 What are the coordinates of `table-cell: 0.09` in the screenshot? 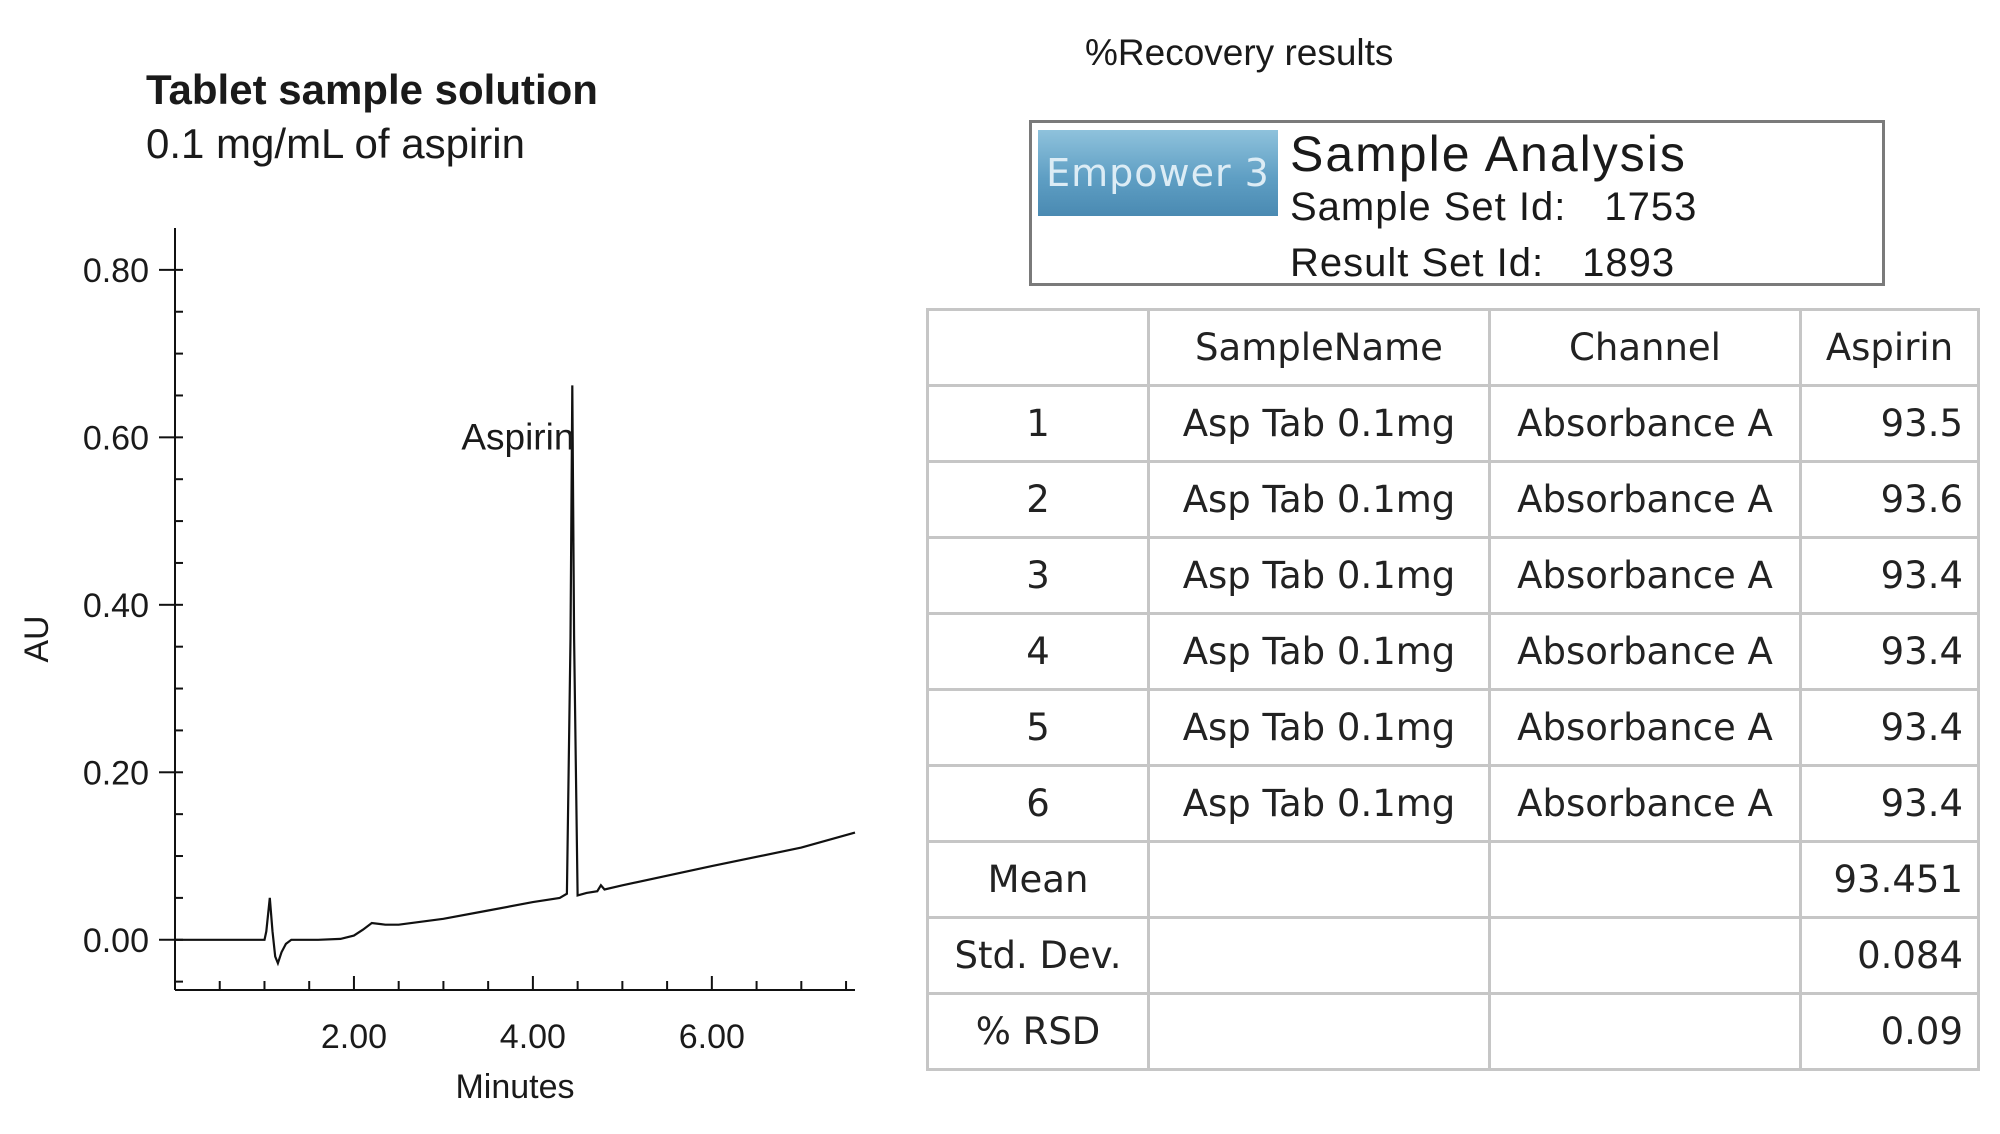 It's located at (1889, 1031).